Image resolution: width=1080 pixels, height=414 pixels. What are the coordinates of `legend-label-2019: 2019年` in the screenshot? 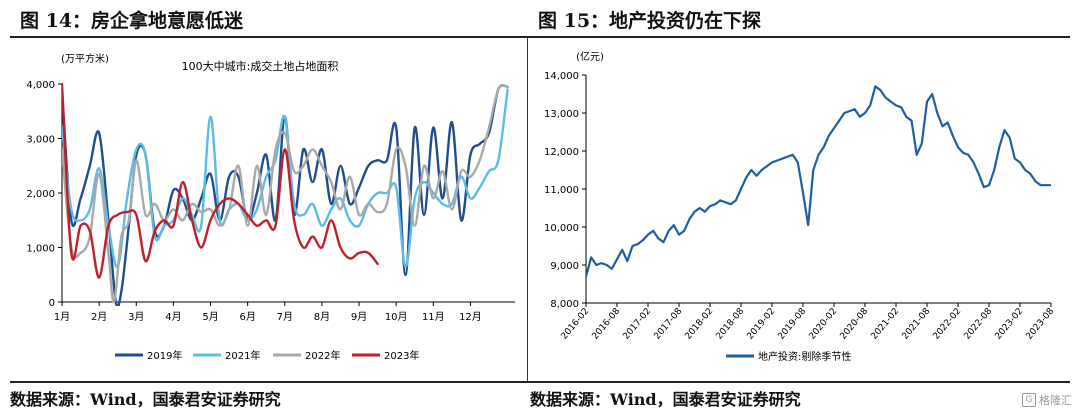 It's located at (164, 355).